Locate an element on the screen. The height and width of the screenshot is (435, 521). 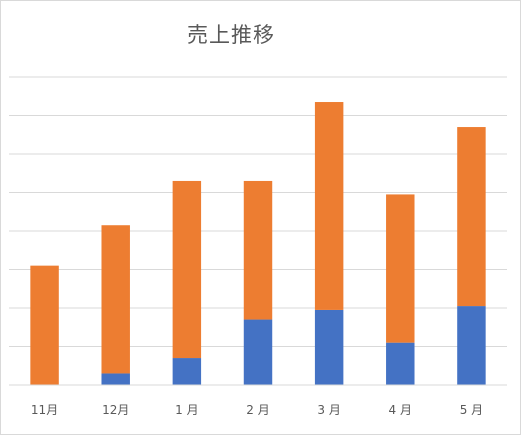
x-tick-label: 11月 is located at coordinates (44, 410).